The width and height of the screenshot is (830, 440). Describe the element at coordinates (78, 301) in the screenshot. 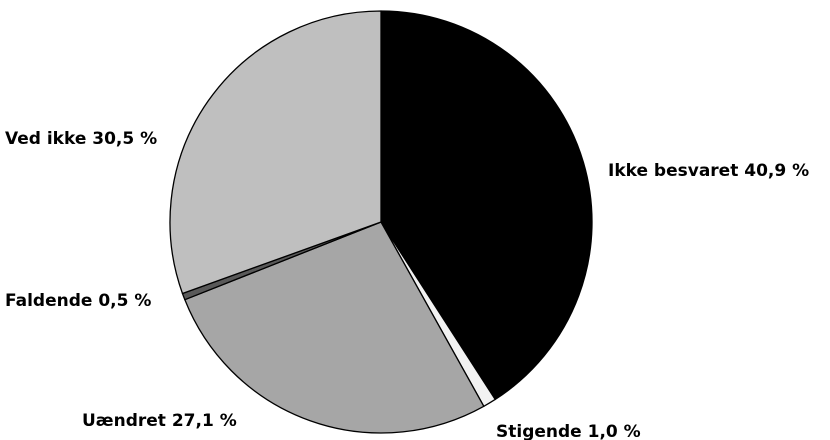

I see `slice-label-faldende: Faldende 0,5 %` at that location.